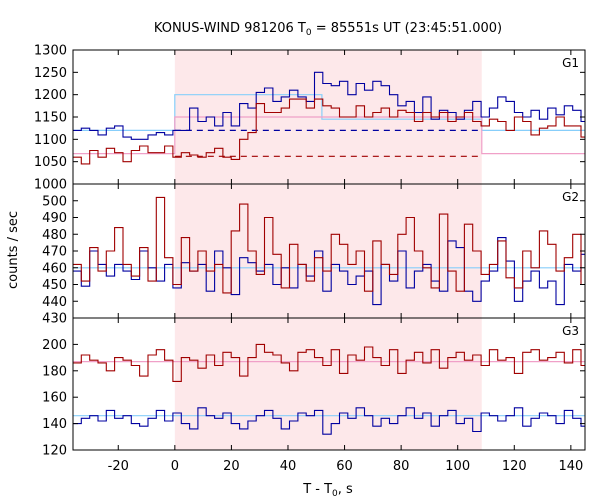 This screenshot has height=500, width=600. Describe the element at coordinates (407, 28) in the screenshot. I see `chart-title-rest: = 85551s UT (23:45:51.000)` at that location.